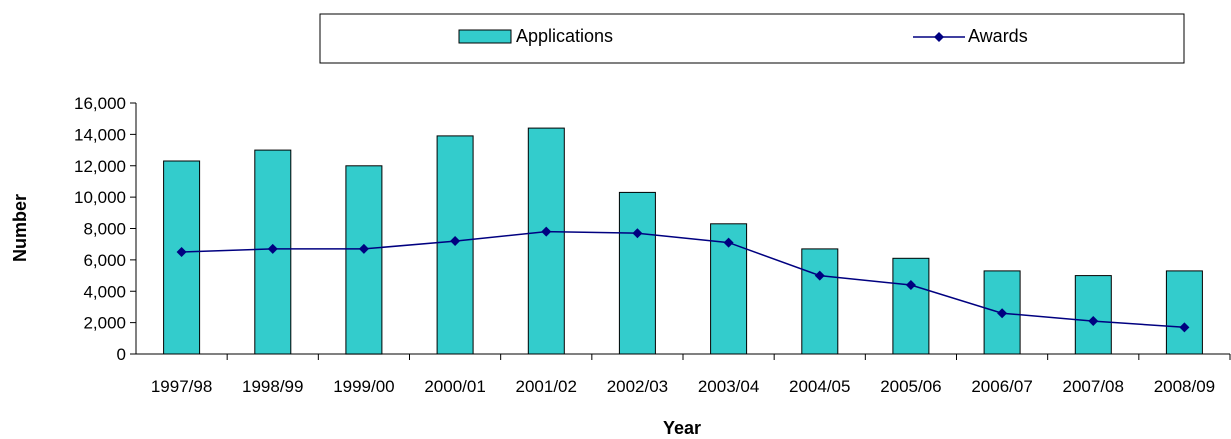 The width and height of the screenshot is (1231, 439). What do you see at coordinates (998, 36) in the screenshot?
I see `legend-label-awards: Awards` at bounding box center [998, 36].